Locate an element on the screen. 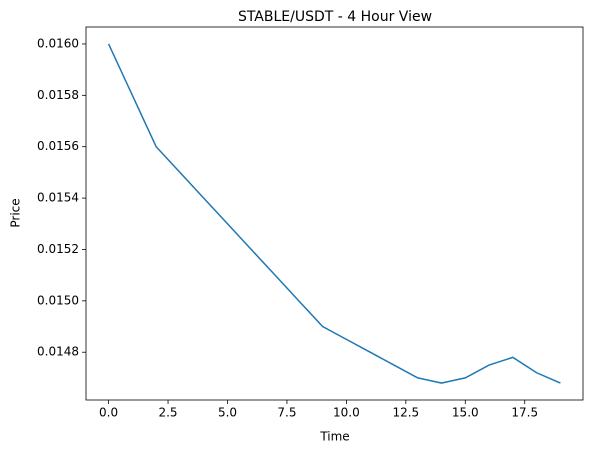  x-tick-label: 17.5 is located at coordinates (524, 413).